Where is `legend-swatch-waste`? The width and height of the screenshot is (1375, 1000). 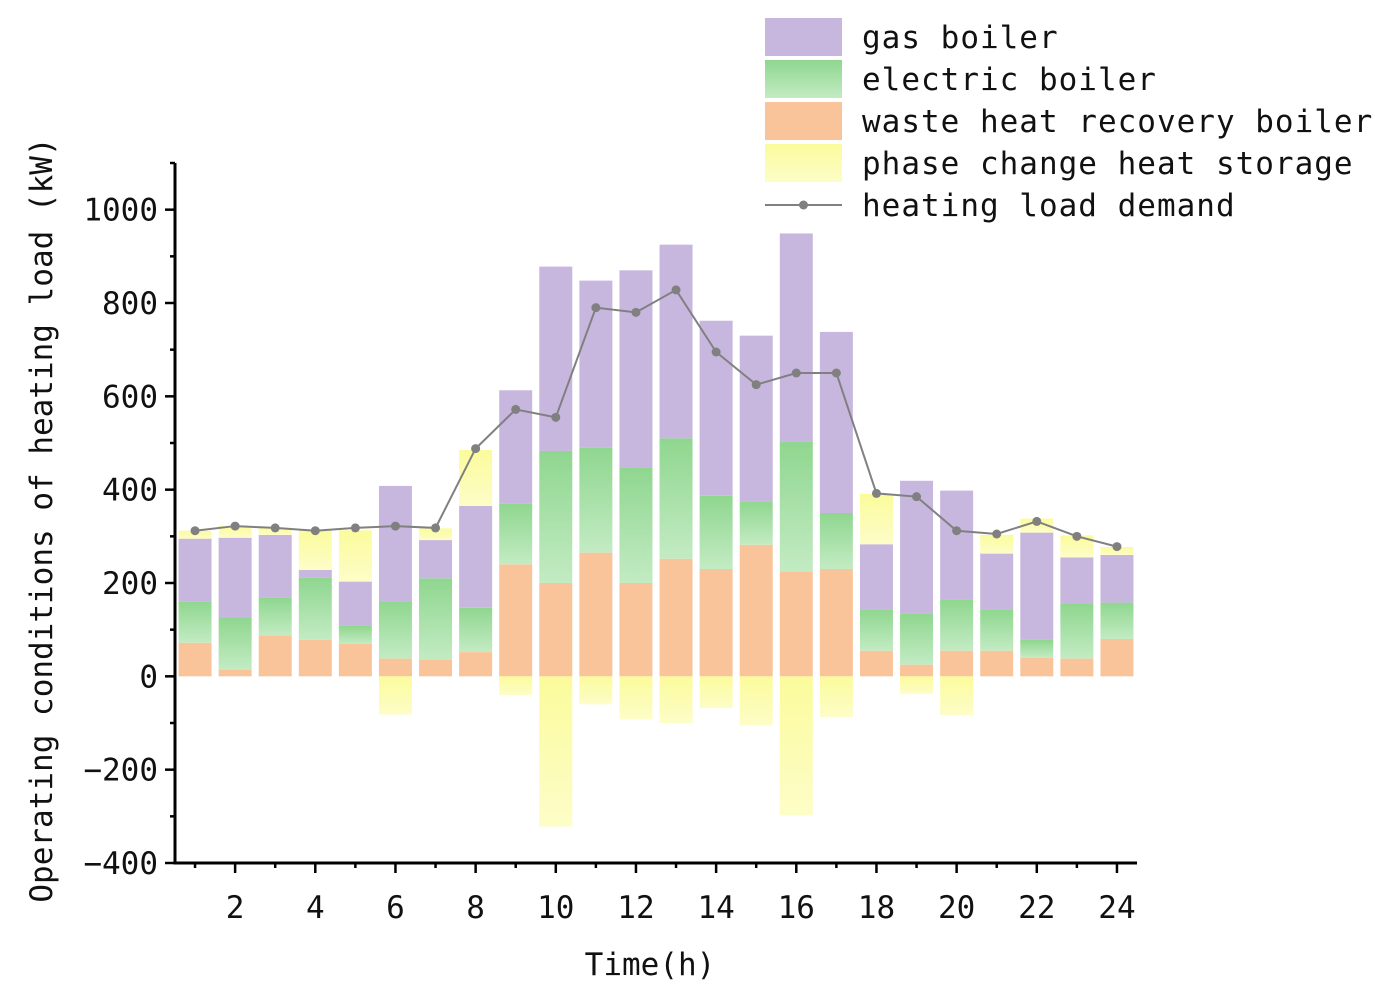 legend-swatch-waste is located at coordinates (803, 121).